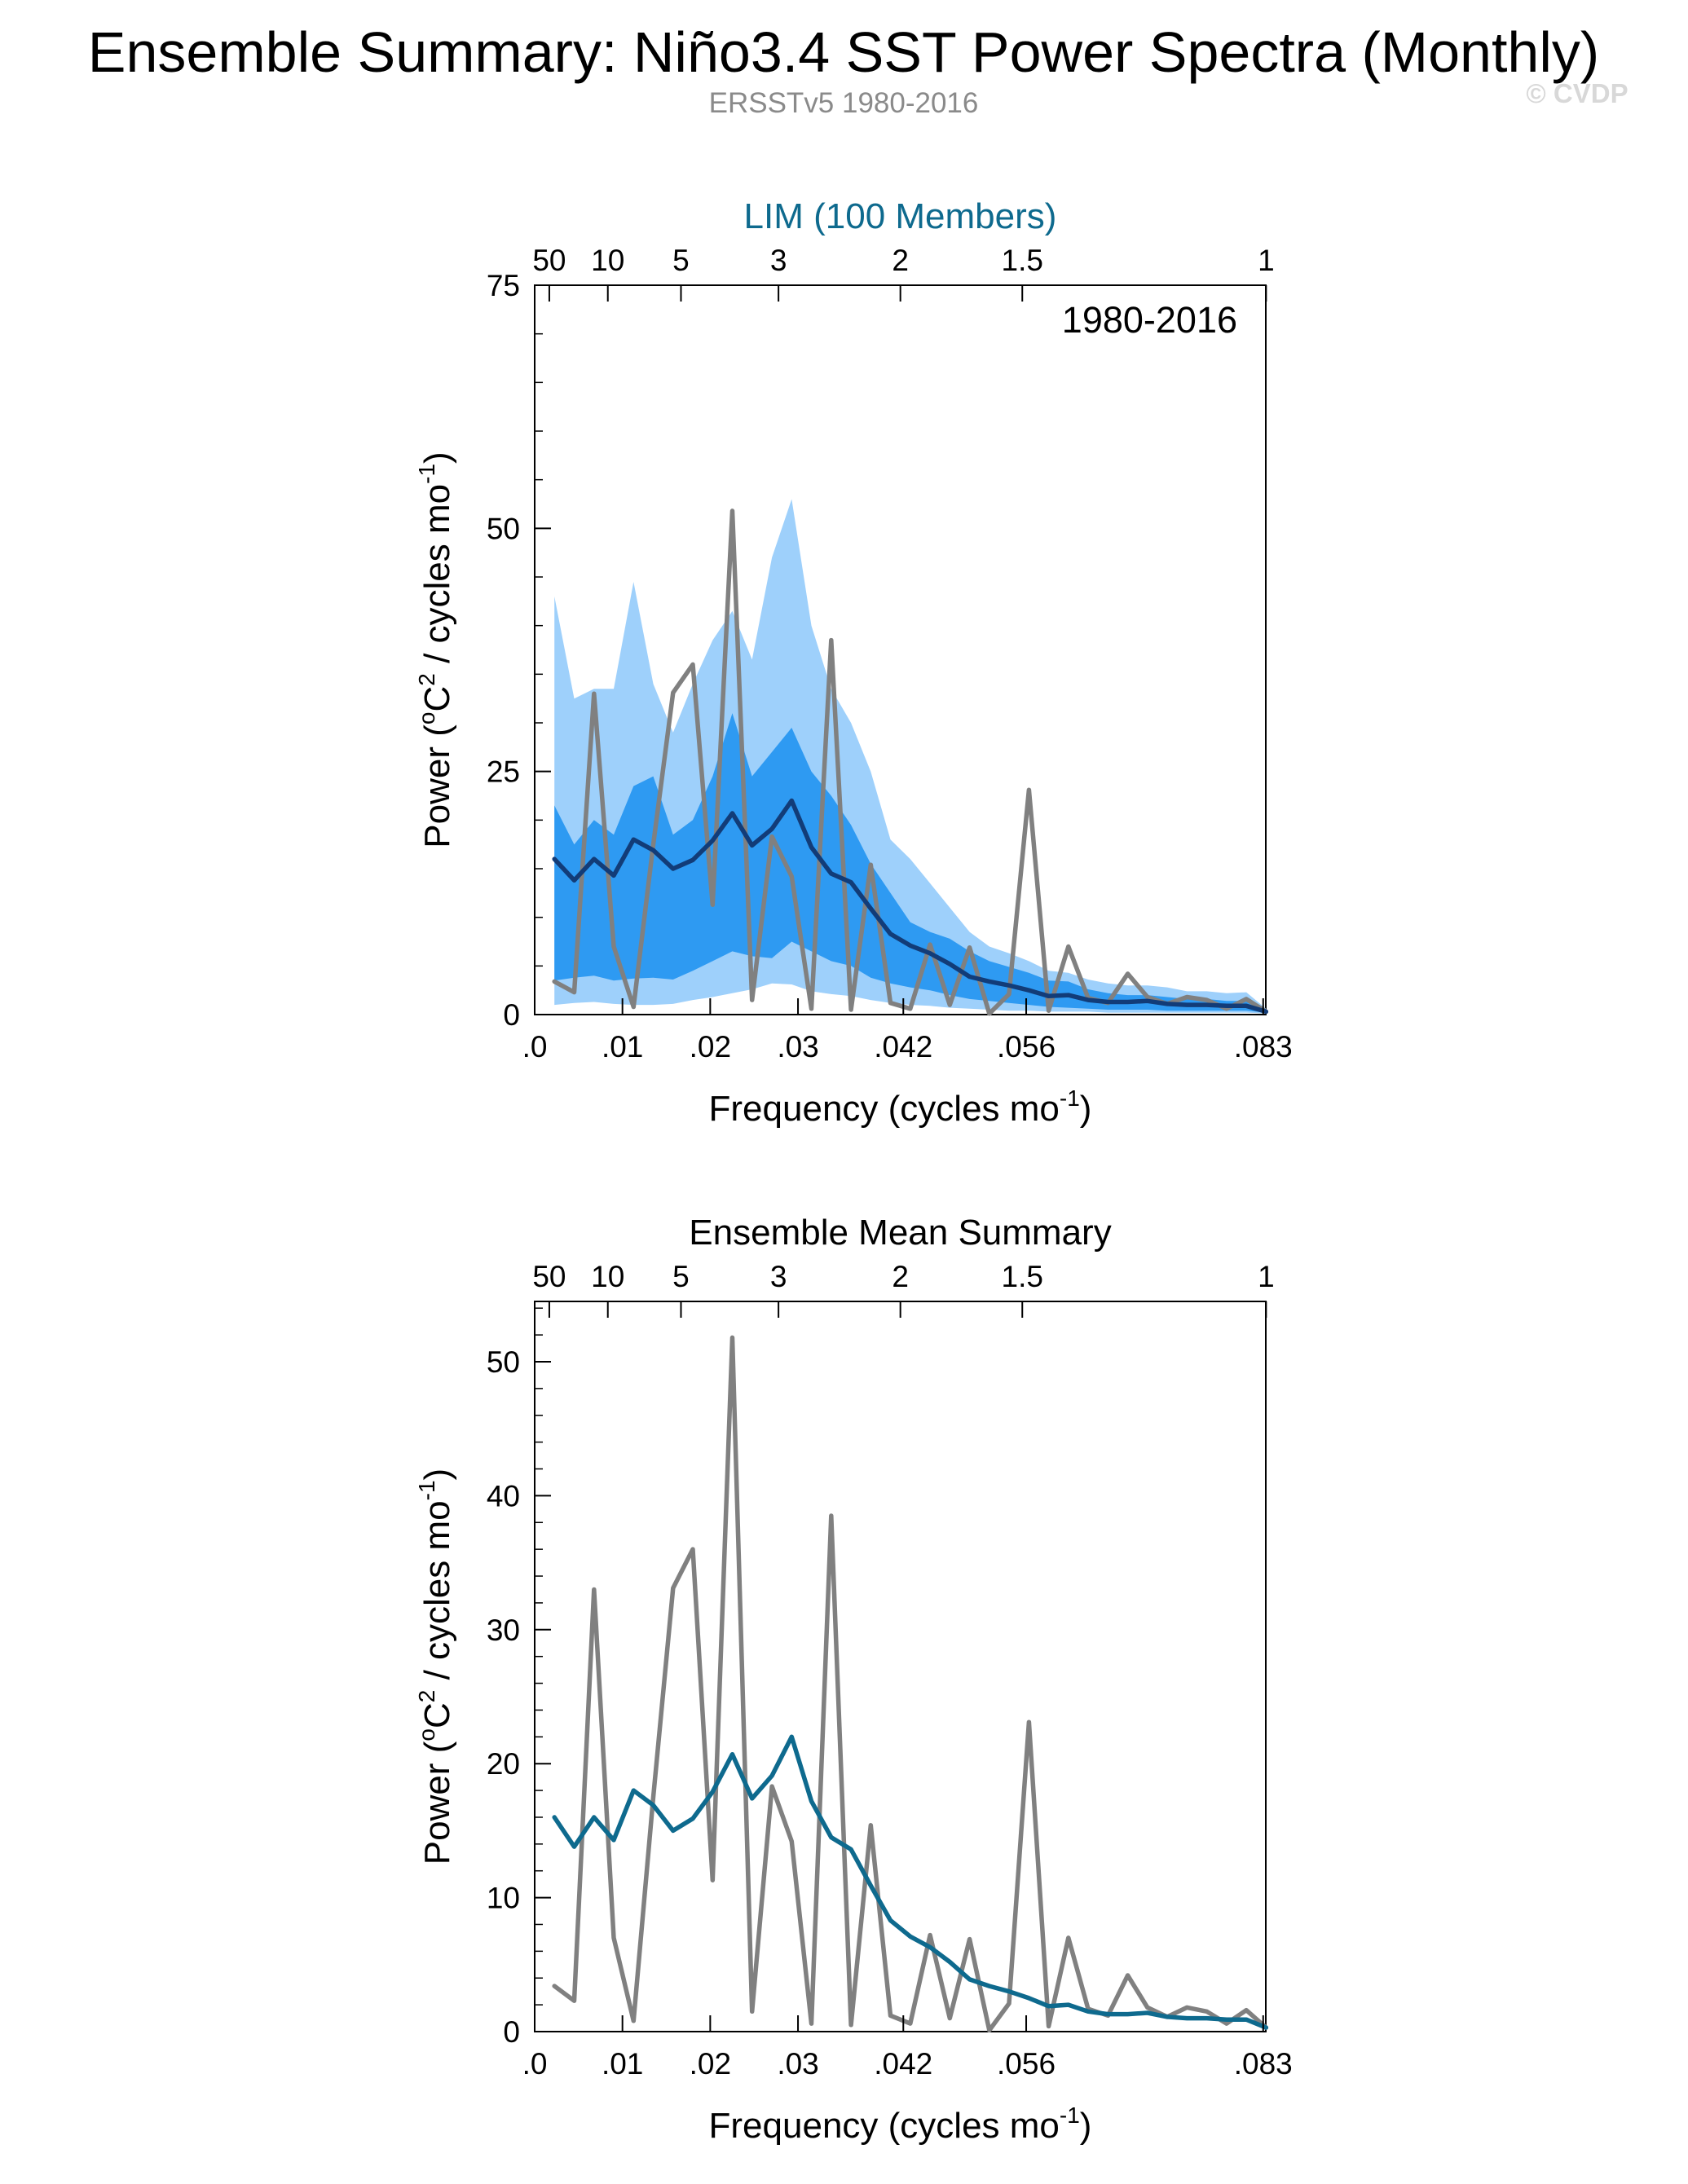  Describe the element at coordinates (503, 1631) in the screenshot. I see `y-tick-label: 30` at that location.